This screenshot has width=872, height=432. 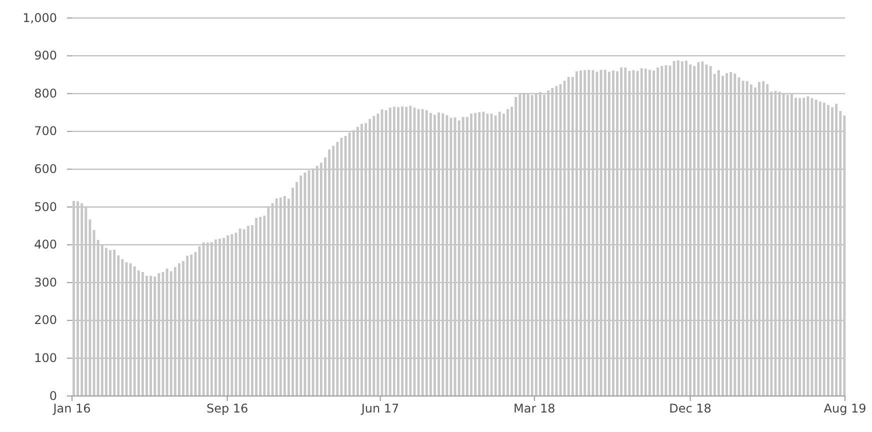 I want to click on x-tick-label: Aug 19, so click(x=845, y=409).